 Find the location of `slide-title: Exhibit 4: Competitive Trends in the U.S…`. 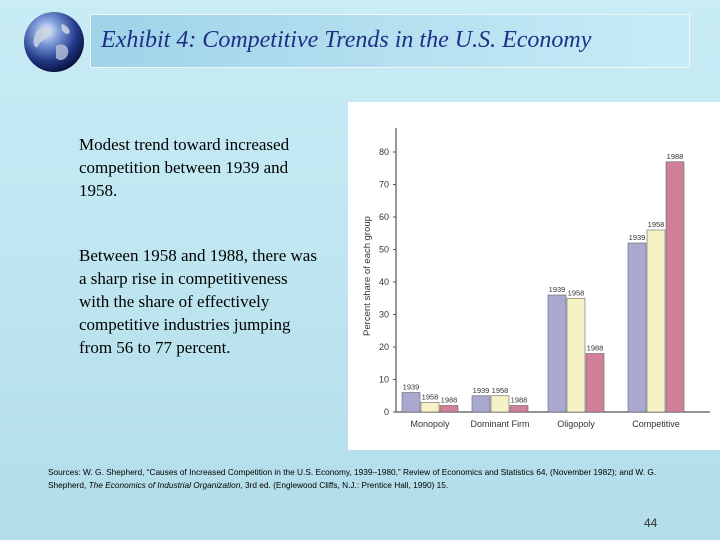

slide-title: Exhibit 4: Competitive Trends in the U.S… is located at coordinates (346, 40).